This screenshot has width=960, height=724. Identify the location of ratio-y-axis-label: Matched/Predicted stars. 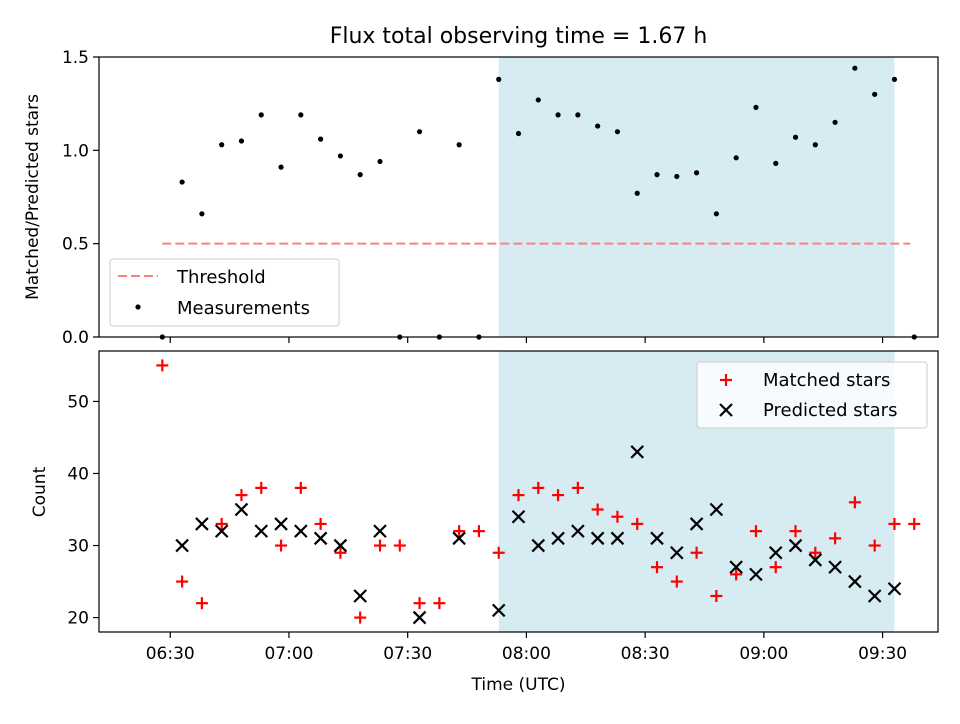
(33, 197).